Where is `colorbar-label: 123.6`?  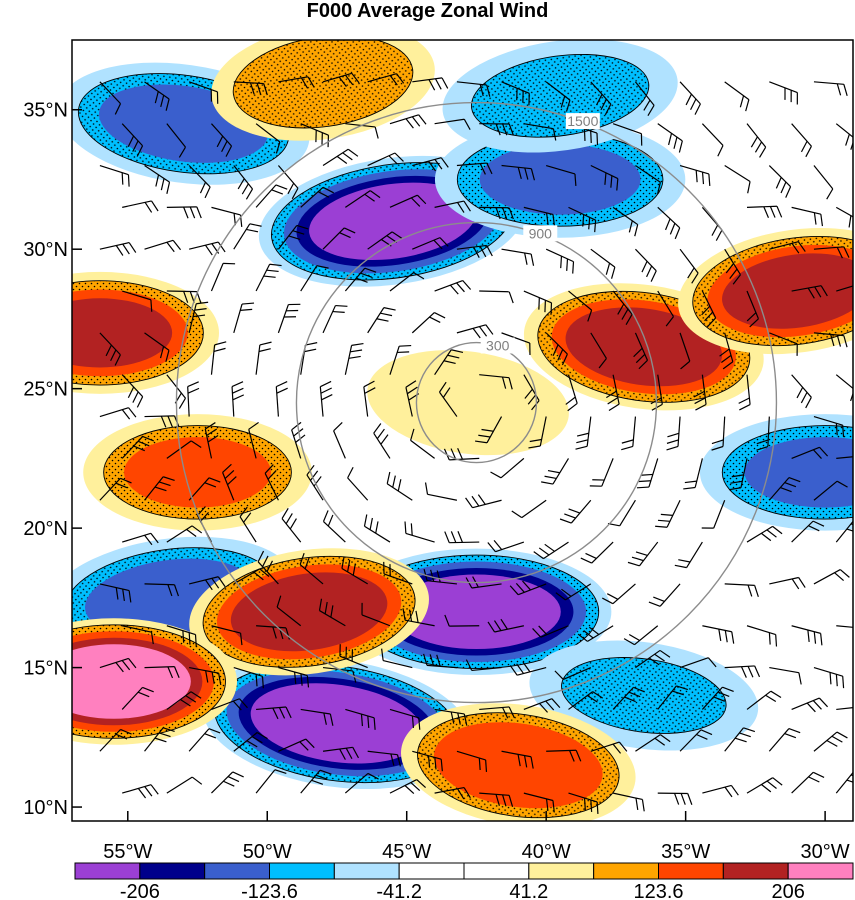 colorbar-label: 123.6 is located at coordinates (658, 890).